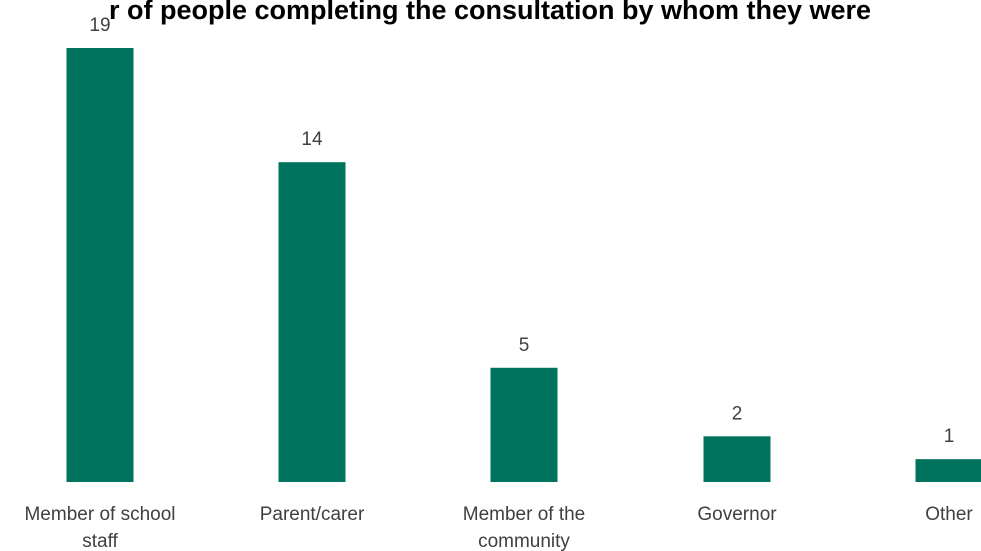 The image size is (981, 551). What do you see at coordinates (524, 514) in the screenshot?
I see `category-label-2-line-0: Member of the` at bounding box center [524, 514].